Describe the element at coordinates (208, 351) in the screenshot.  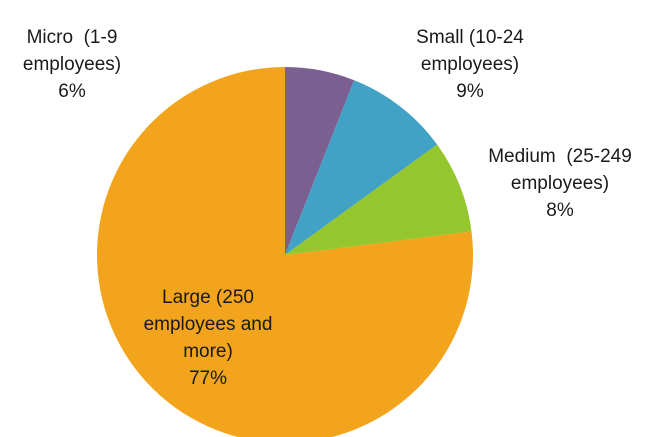
I see `slice-name-label: more)` at that location.